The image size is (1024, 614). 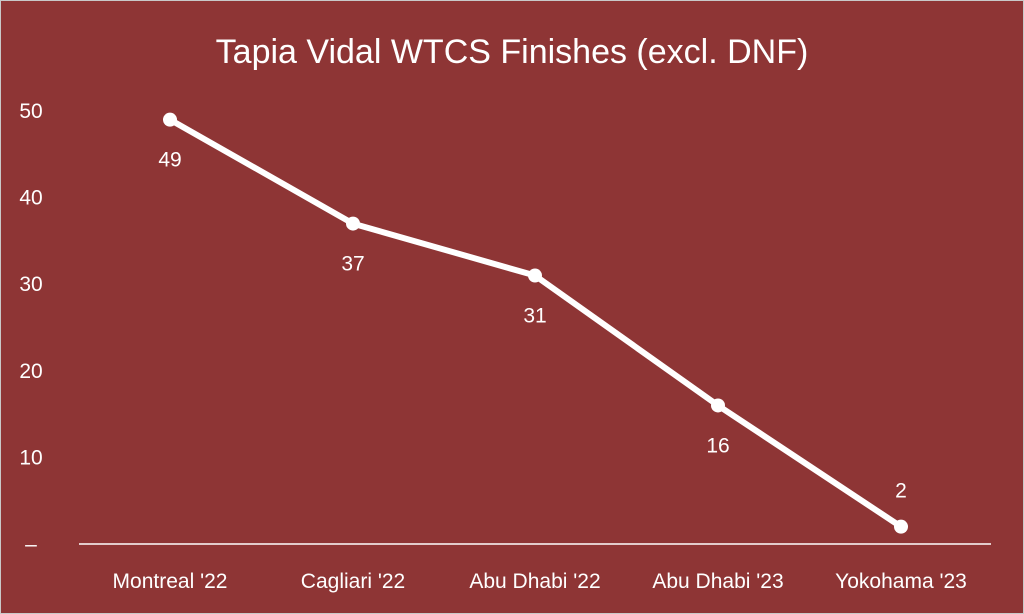 I want to click on data-label: 16, so click(x=717, y=445).